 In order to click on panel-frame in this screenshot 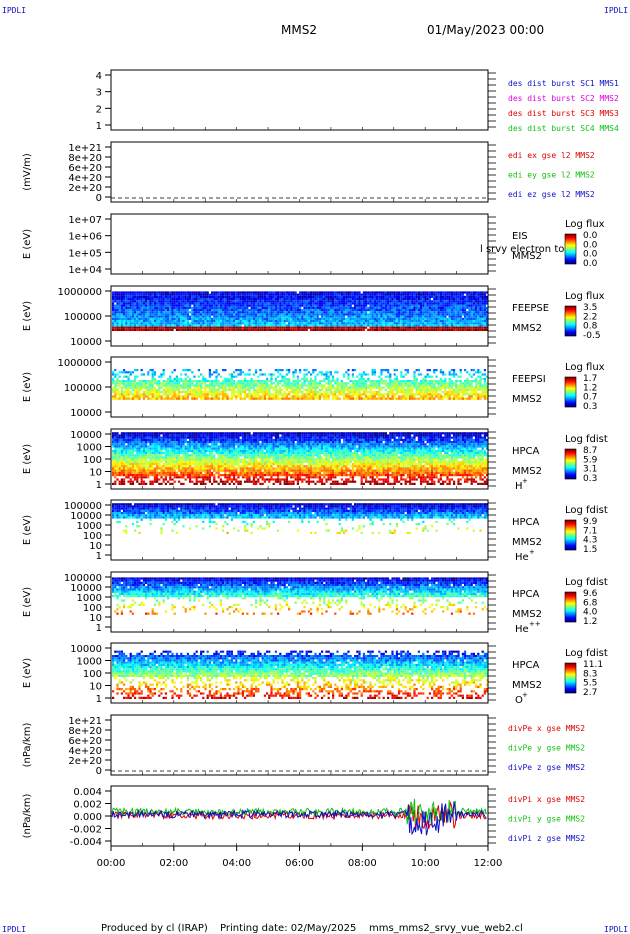, I will do `click(299, 172)`.